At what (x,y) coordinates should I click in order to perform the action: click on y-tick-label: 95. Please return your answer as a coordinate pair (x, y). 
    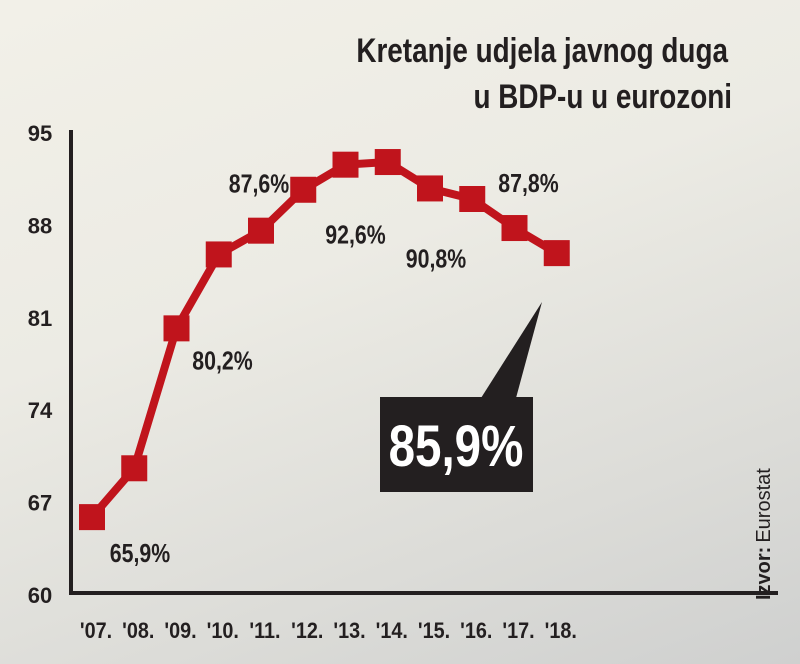
    Looking at the image, I should click on (40, 133).